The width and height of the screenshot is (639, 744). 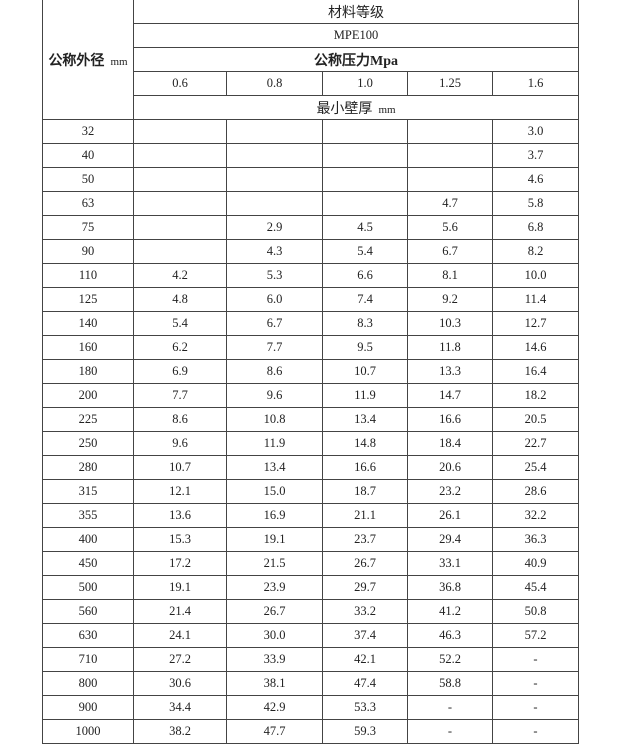 I want to click on thickness-cell: 14.8, so click(x=365, y=443).